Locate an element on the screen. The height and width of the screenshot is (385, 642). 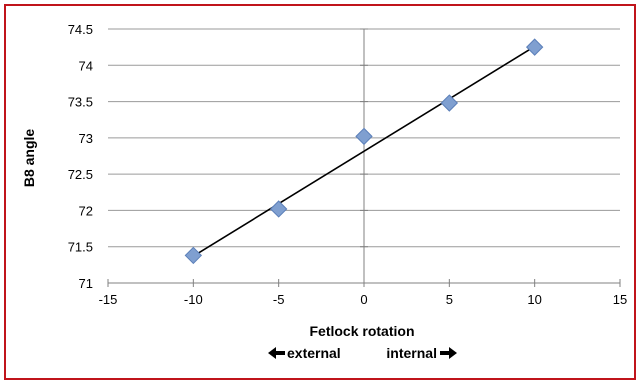
left-arrow-icon is located at coordinates (276, 353).